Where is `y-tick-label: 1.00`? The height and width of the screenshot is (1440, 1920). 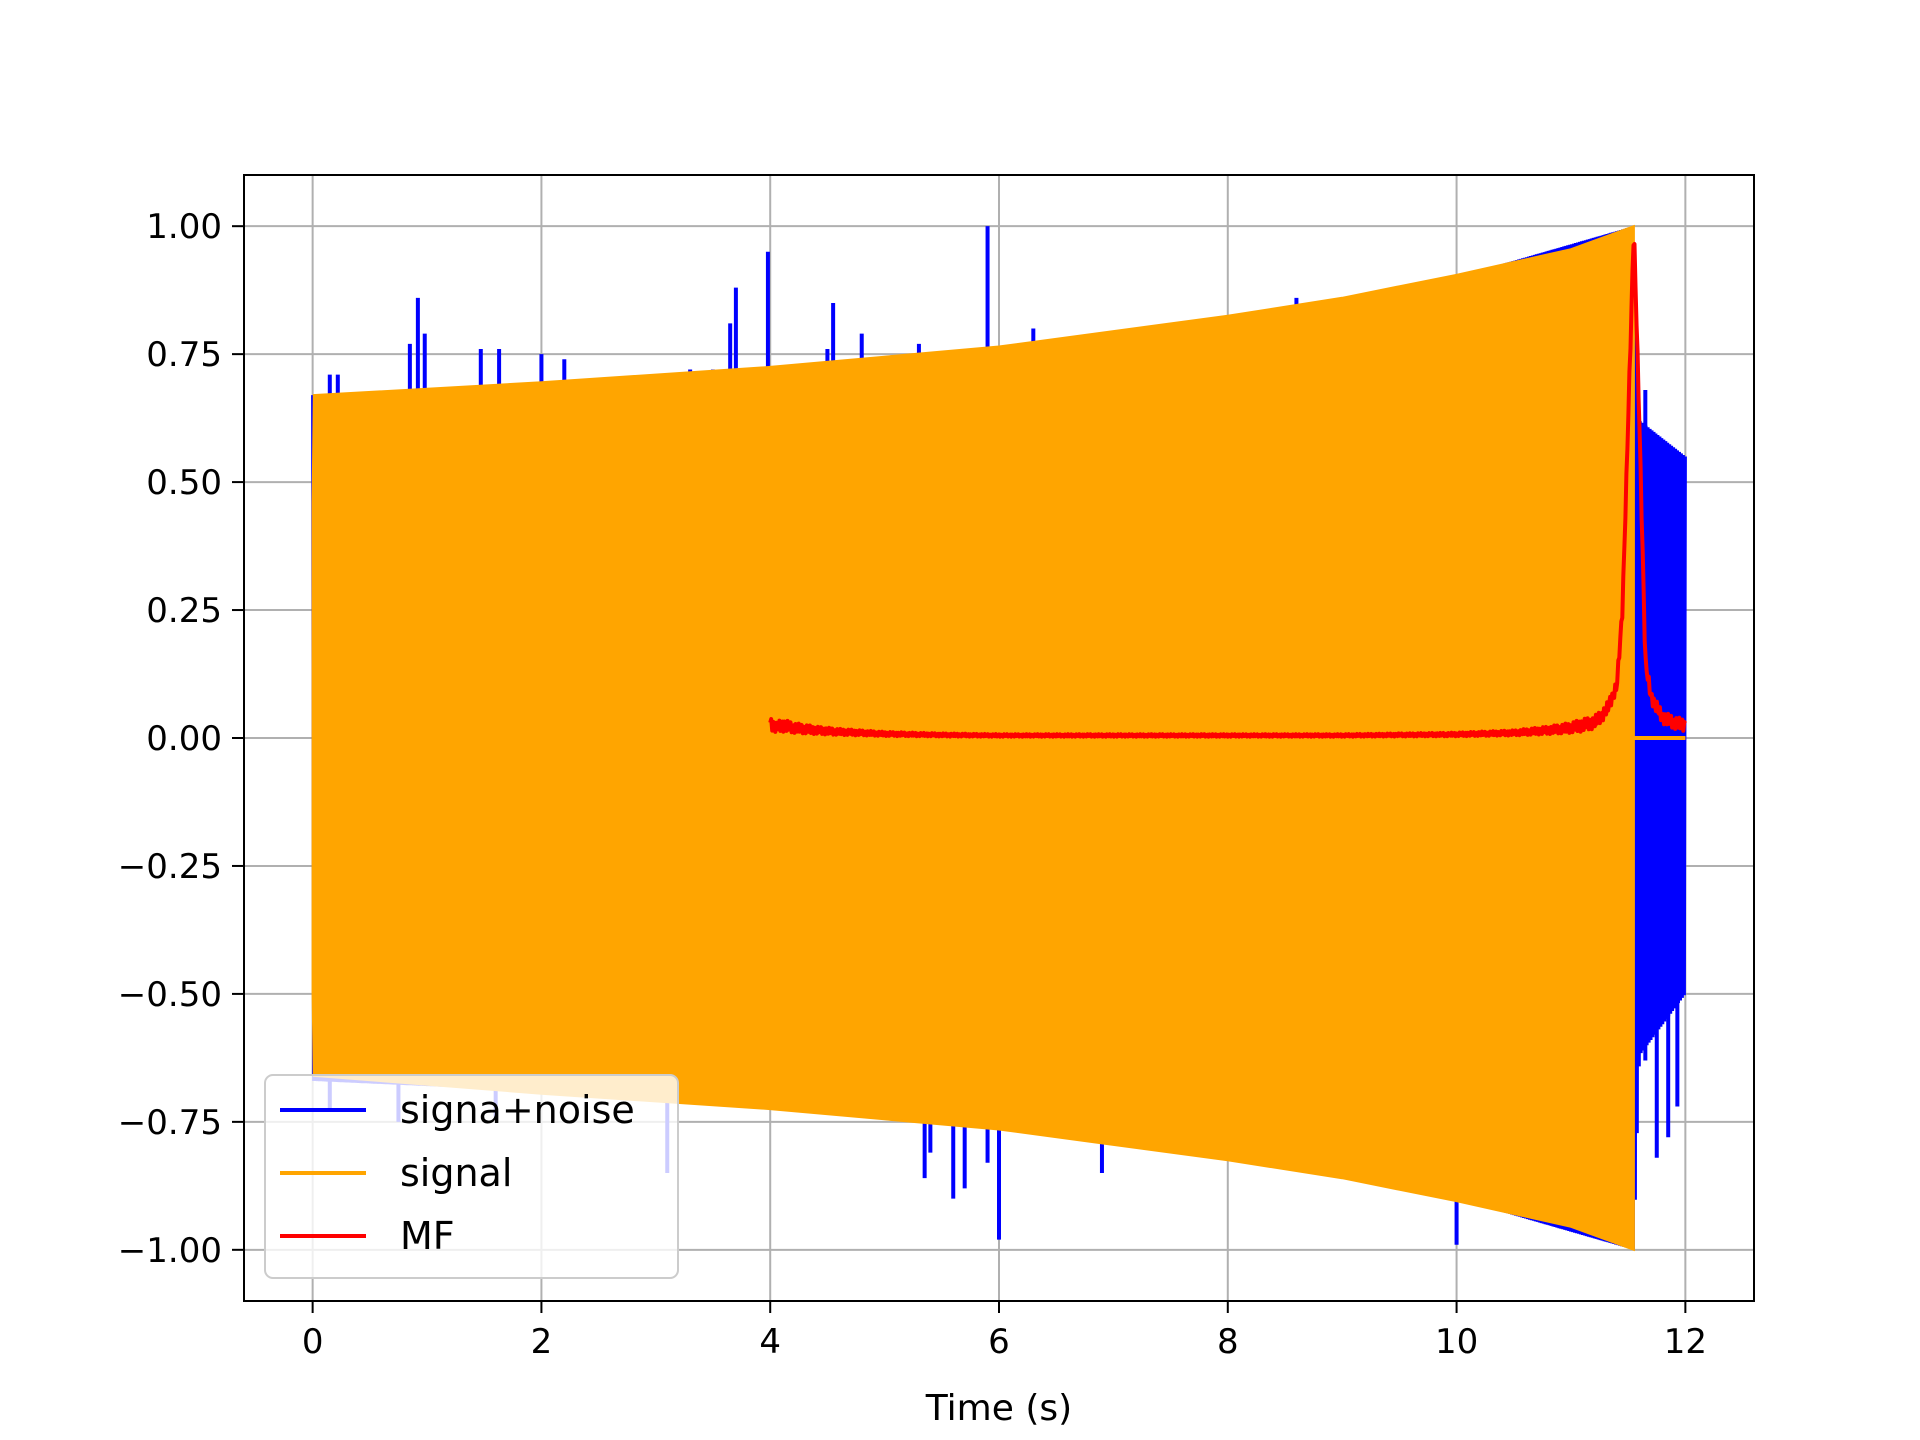
y-tick-label: 1.00 is located at coordinates (184, 227).